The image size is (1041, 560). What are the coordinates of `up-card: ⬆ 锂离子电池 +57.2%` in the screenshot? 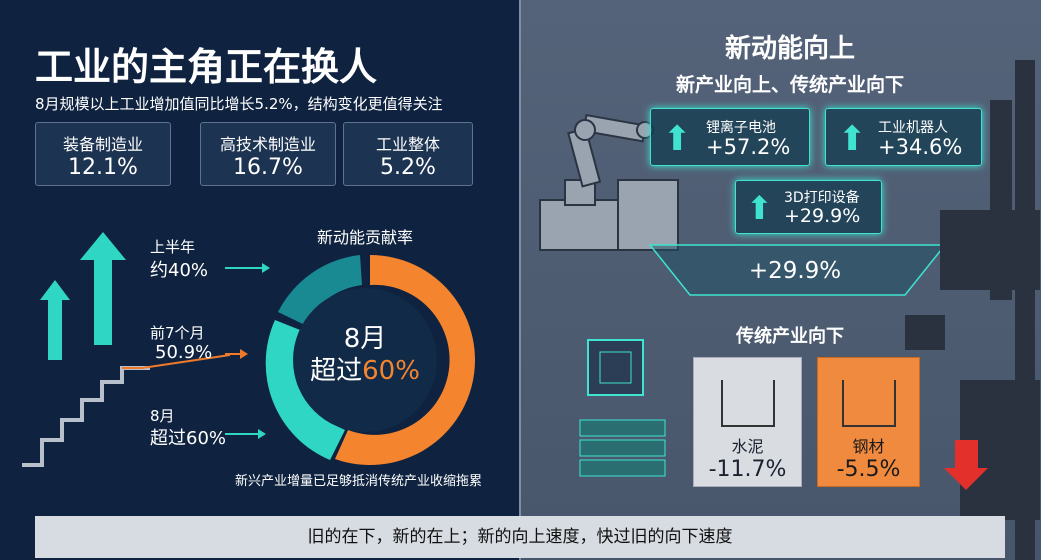 It's located at (730, 137).